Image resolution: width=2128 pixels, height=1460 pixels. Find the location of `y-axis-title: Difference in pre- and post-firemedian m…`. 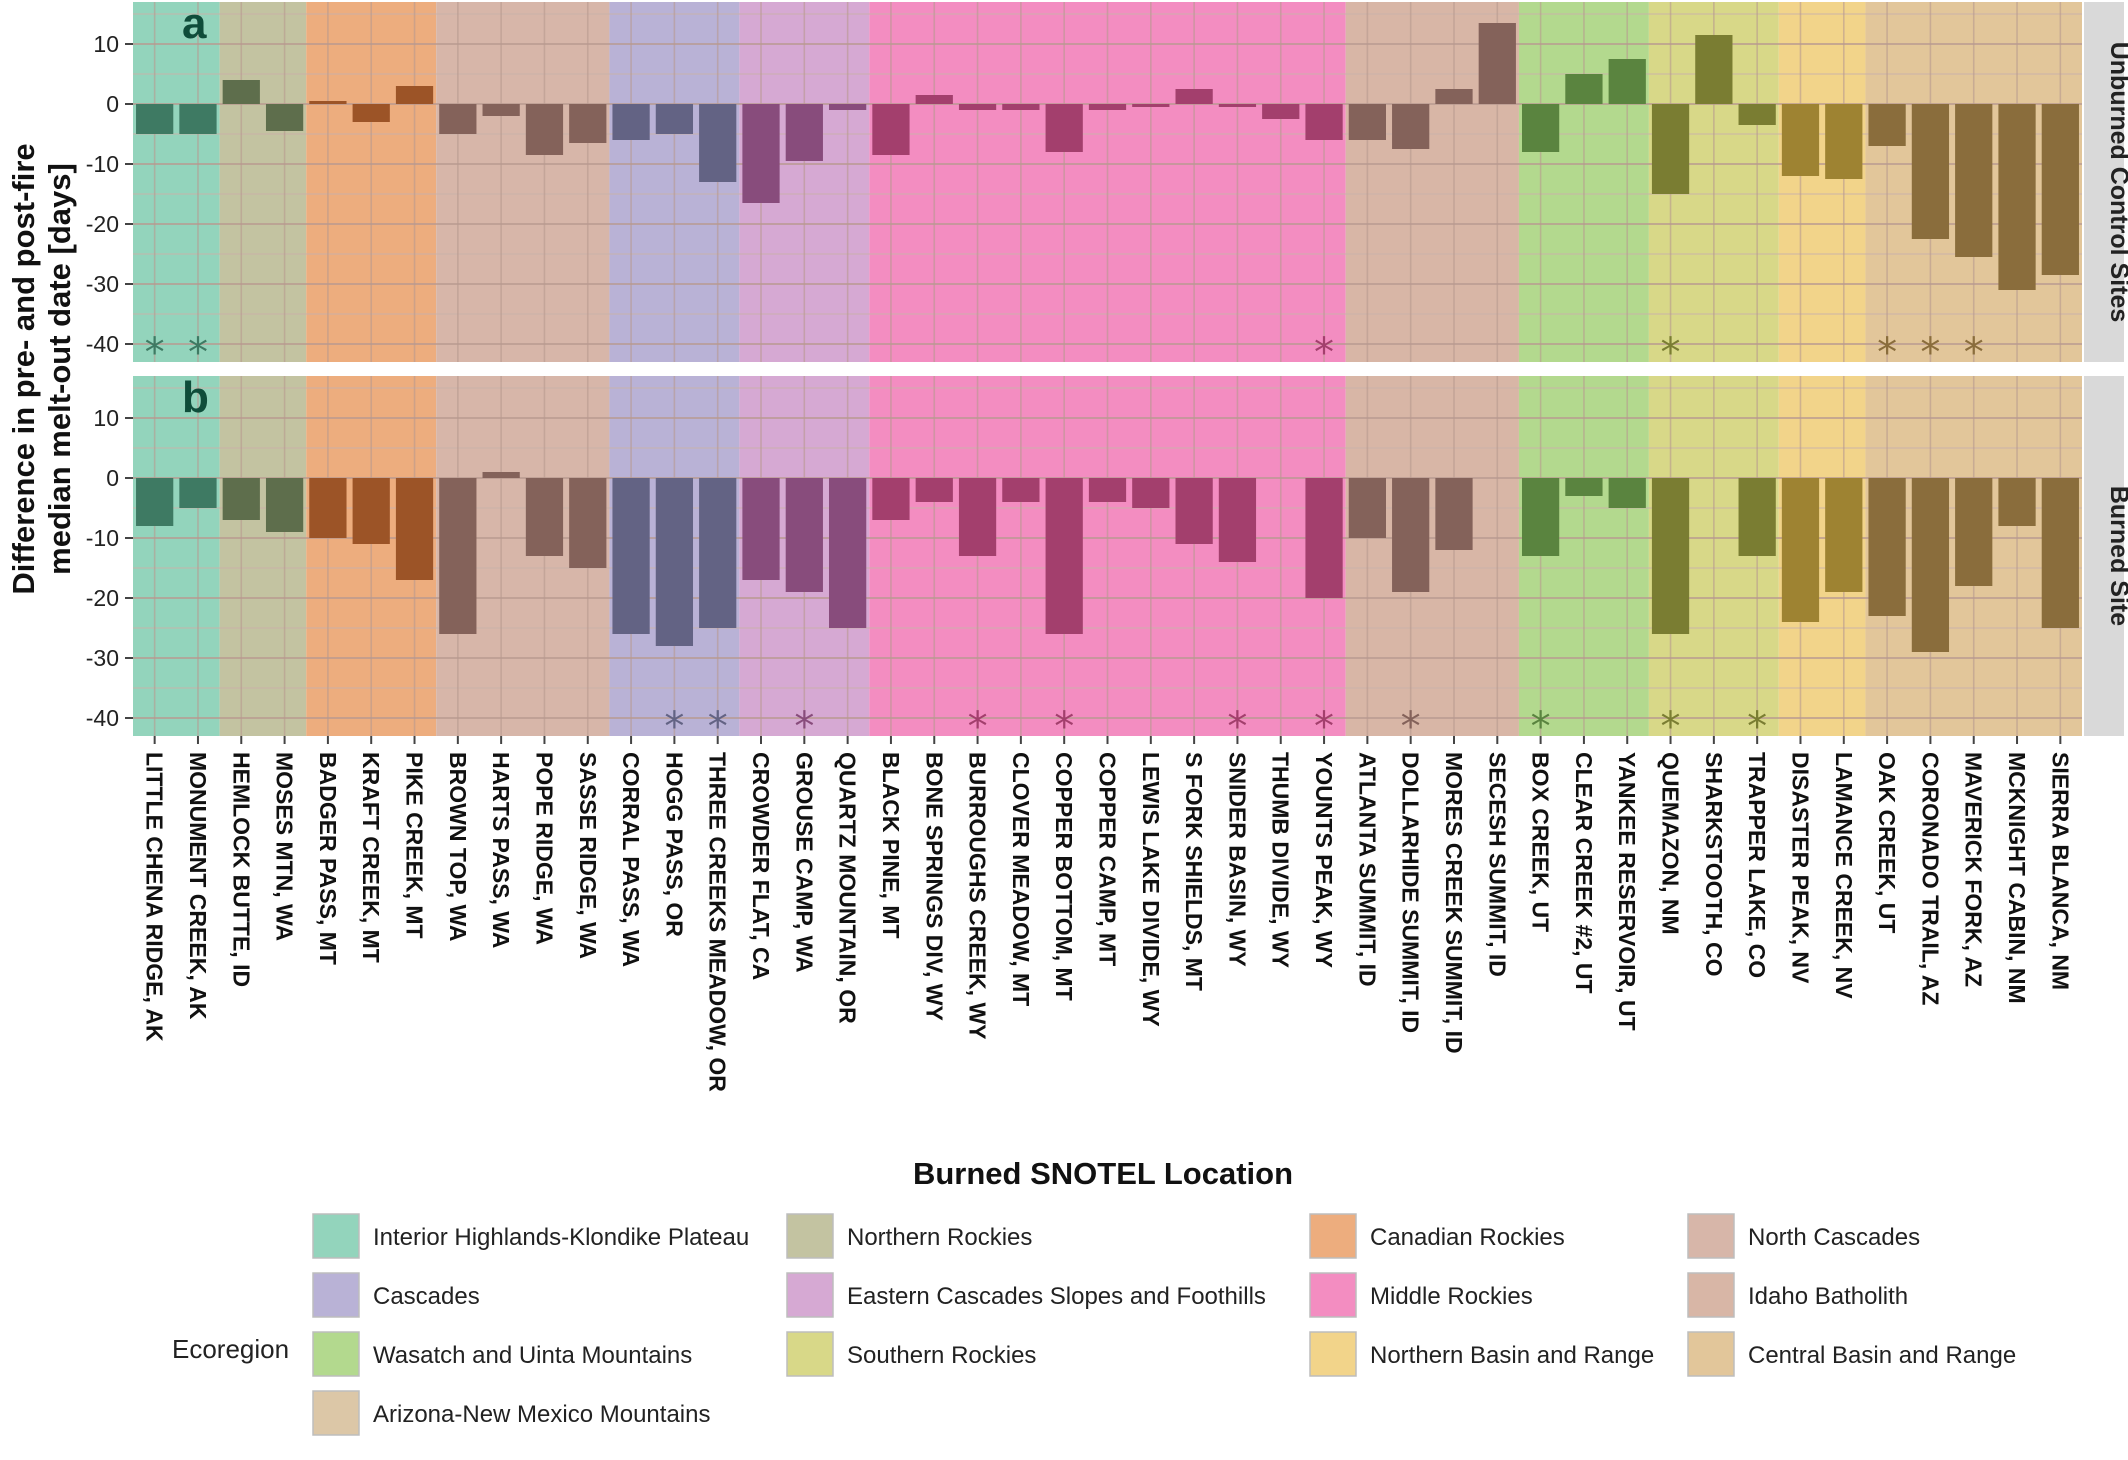

y-axis-title: Difference in pre- and post-firemedian m… is located at coordinates (41, 368).